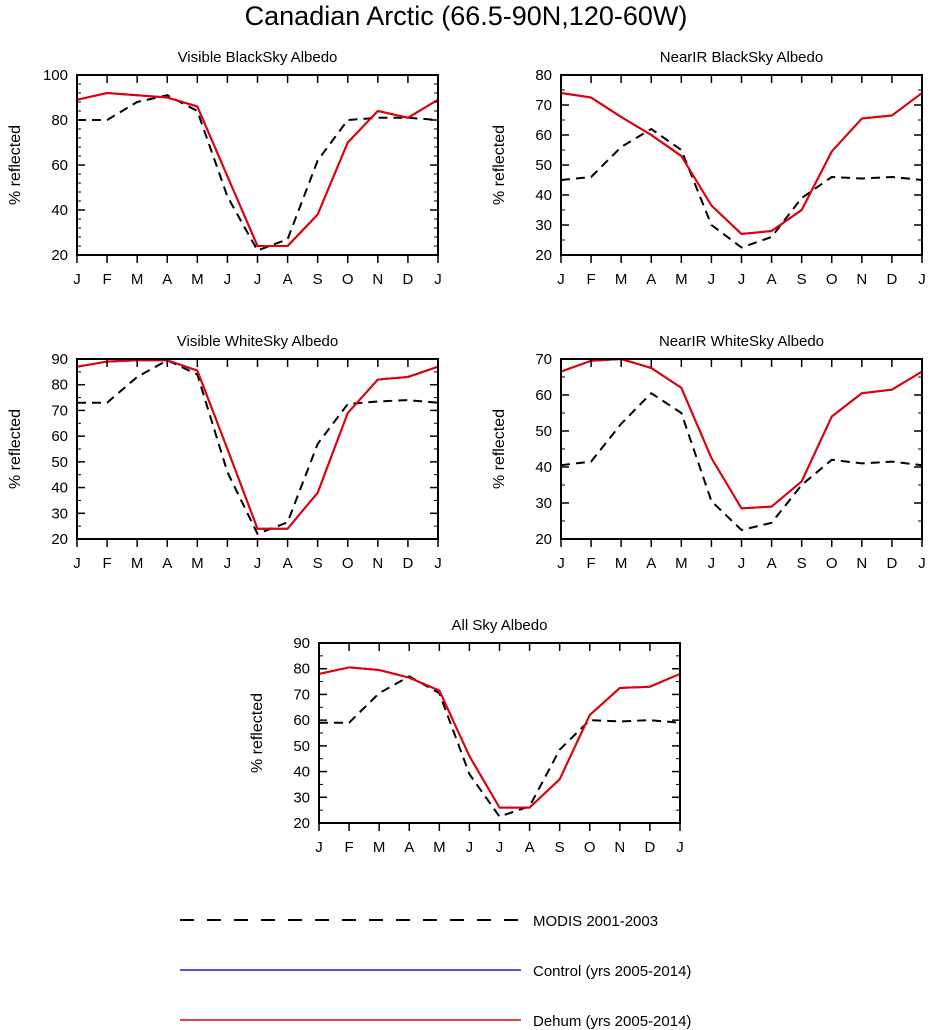  I want to click on legend-label: MODIS 2001-2003, so click(595, 921).